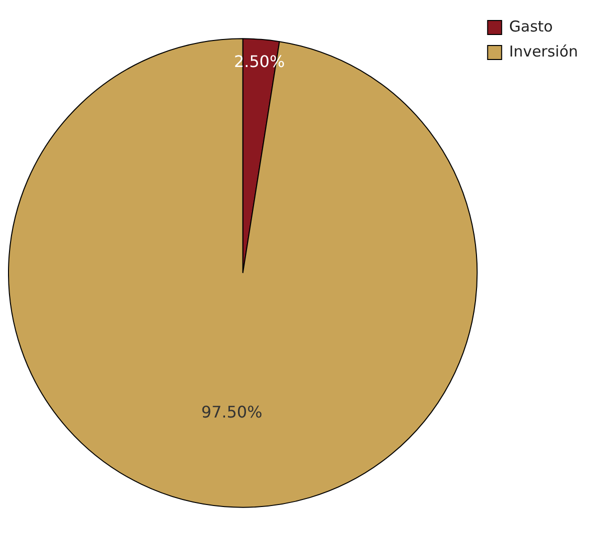 This screenshot has height=546, width=596. What do you see at coordinates (543, 51) in the screenshot?
I see `legend-label: Inversión` at bounding box center [543, 51].